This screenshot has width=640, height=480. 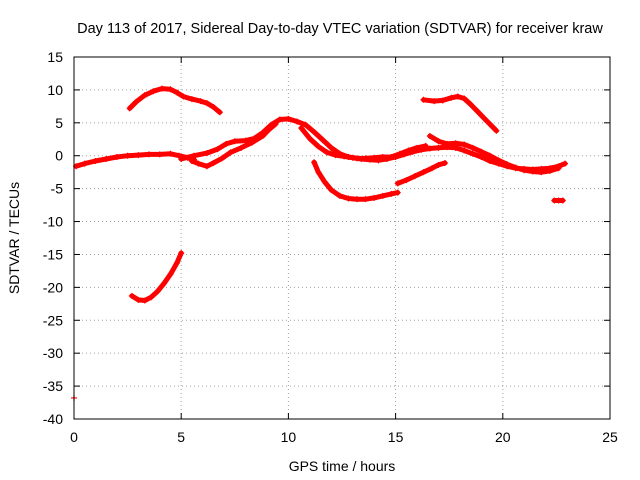 What do you see at coordinates (53, 287) in the screenshot?
I see `y-tick-label: -20` at bounding box center [53, 287].